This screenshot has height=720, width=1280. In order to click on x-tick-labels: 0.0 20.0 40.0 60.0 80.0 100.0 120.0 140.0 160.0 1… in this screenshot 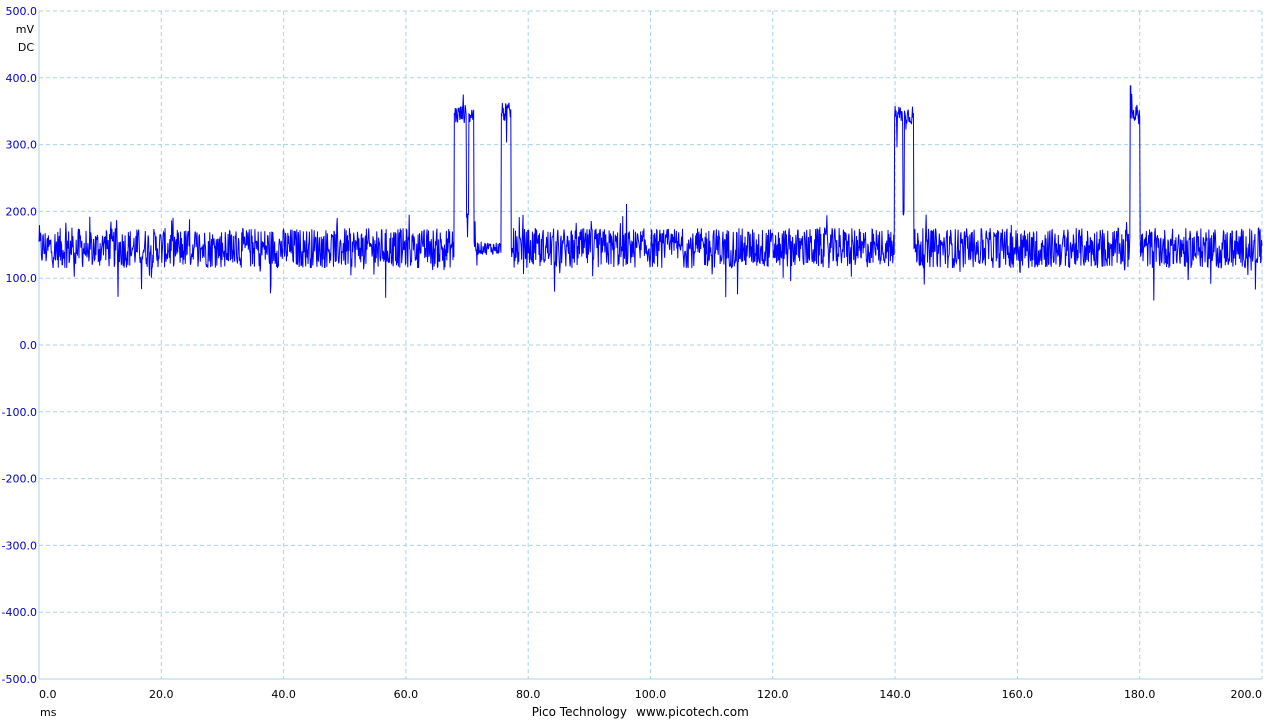, I will do `click(650, 694)`.